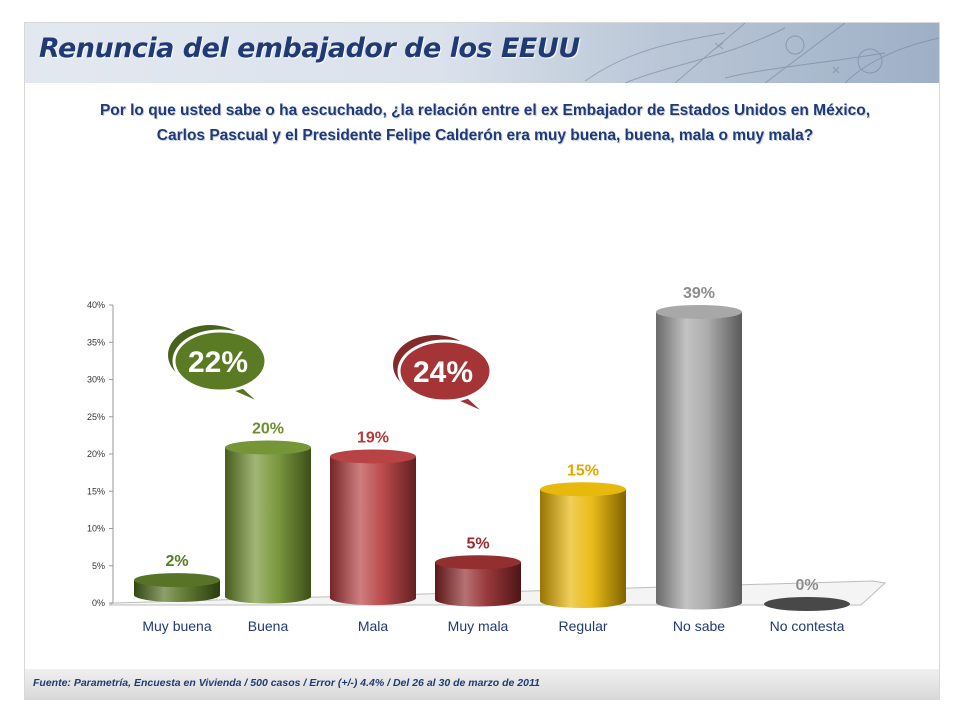 This screenshot has width=961, height=721. I want to click on category-label: No sabe, so click(699, 626).